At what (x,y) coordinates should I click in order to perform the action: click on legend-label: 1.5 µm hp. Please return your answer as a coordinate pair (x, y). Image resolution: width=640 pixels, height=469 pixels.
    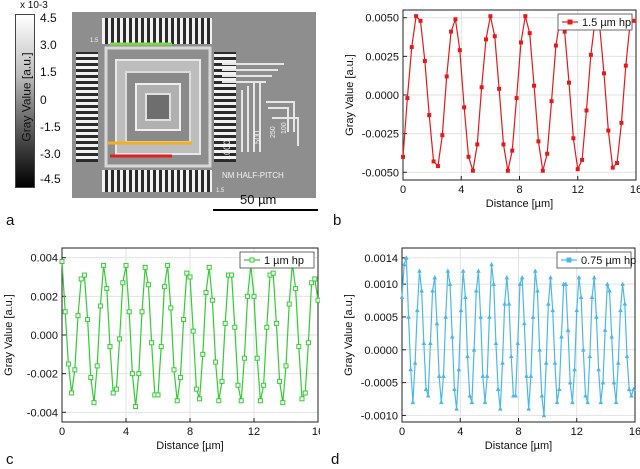
    Looking at the image, I should click on (606, 23).